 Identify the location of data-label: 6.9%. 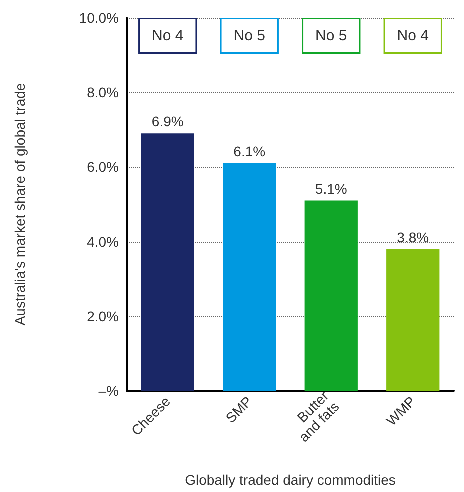
(168, 122).